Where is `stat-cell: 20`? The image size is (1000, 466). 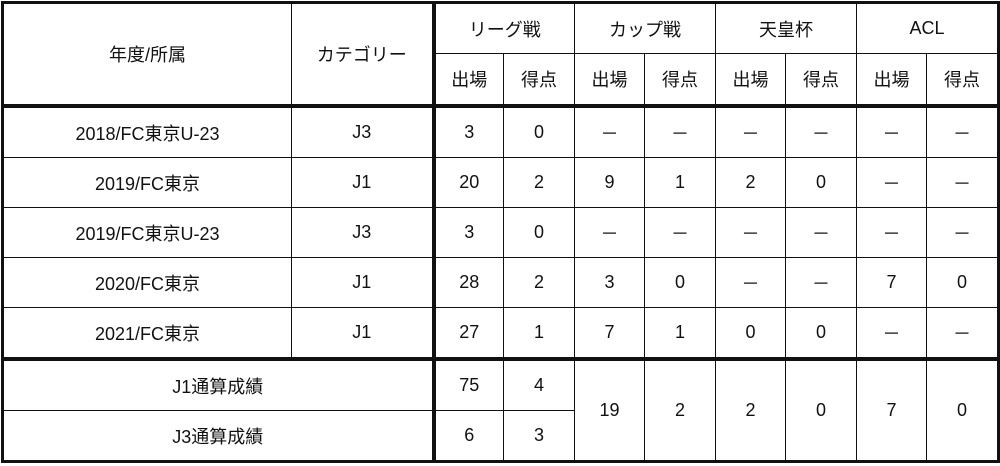
stat-cell: 20 is located at coordinates (467, 182).